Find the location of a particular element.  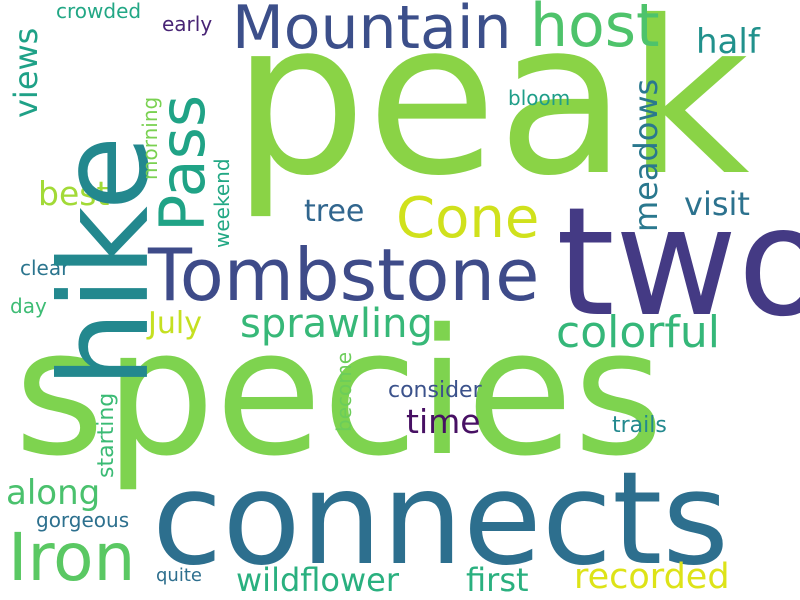

word-recorded: recorded is located at coordinates (652, 577).